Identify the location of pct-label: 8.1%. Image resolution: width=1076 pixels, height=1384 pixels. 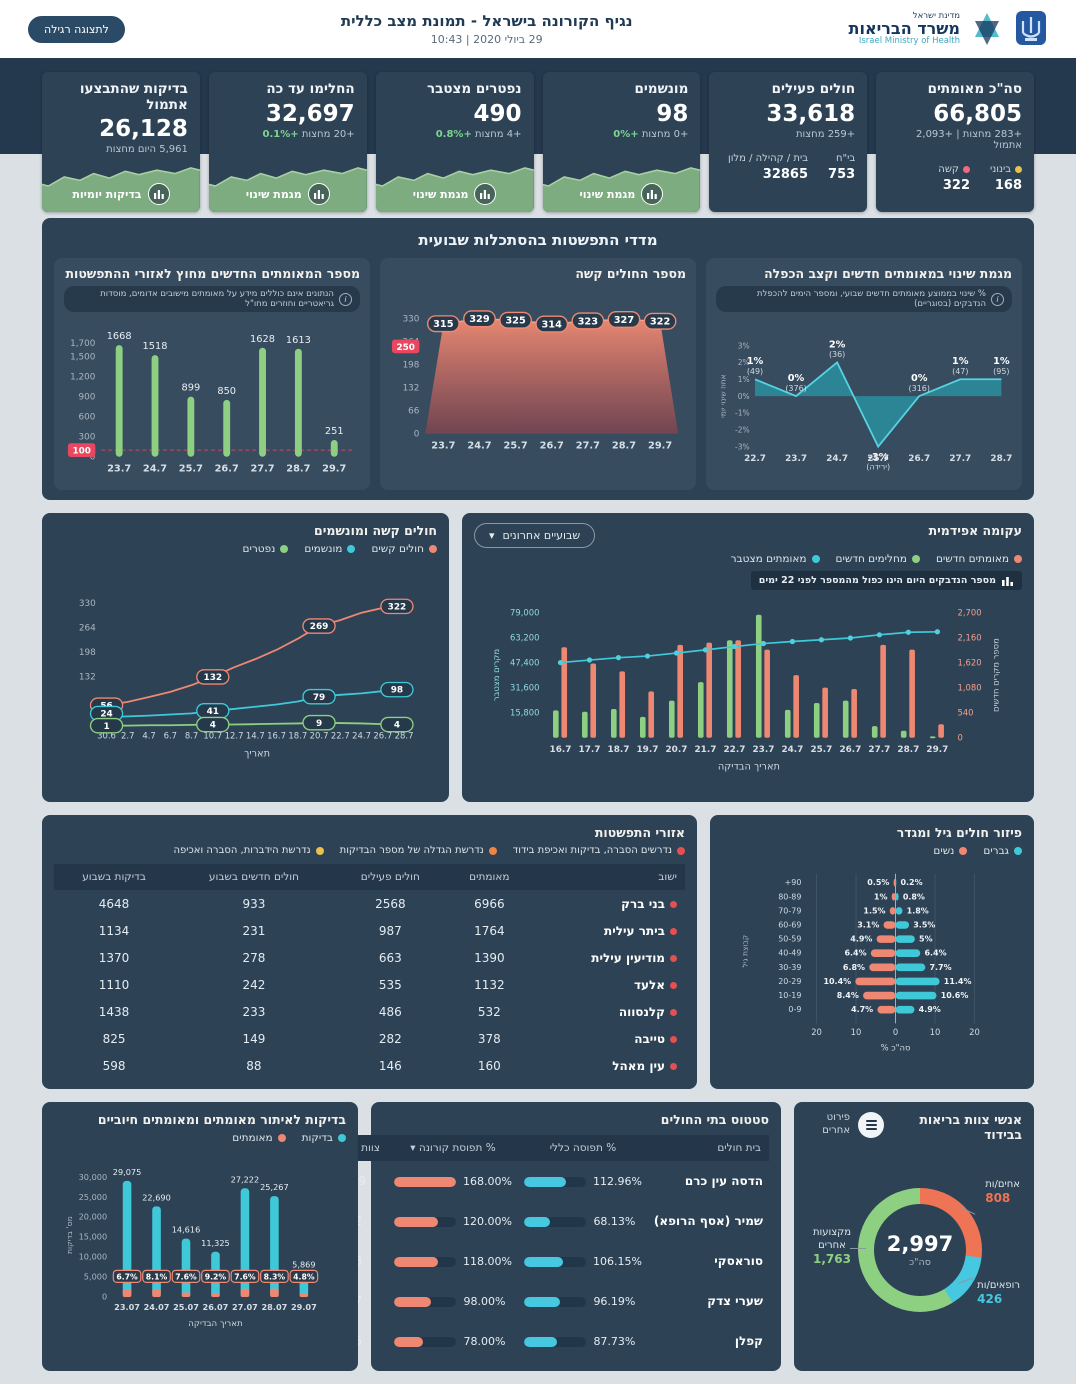
(157, 1276).